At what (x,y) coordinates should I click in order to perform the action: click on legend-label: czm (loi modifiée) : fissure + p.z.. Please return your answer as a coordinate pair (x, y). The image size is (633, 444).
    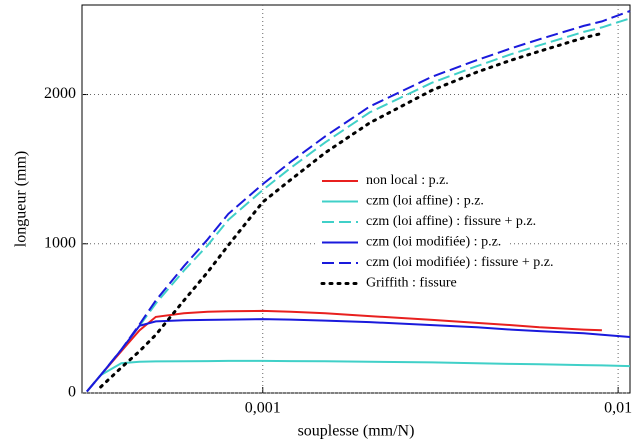
    Looking at the image, I should click on (460, 262).